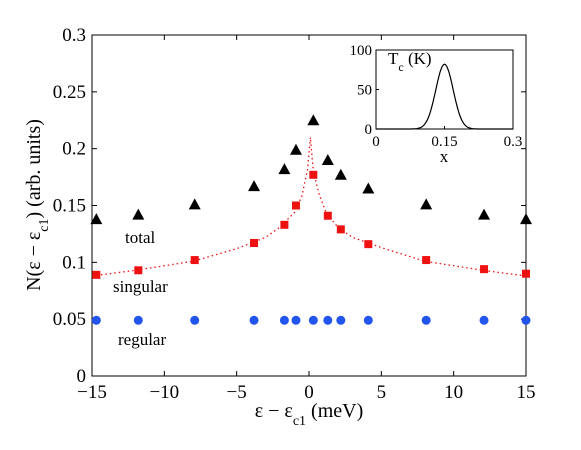 The height and width of the screenshot is (450, 581). Describe the element at coordinates (140, 237) in the screenshot. I see `series-label-total: total` at that location.